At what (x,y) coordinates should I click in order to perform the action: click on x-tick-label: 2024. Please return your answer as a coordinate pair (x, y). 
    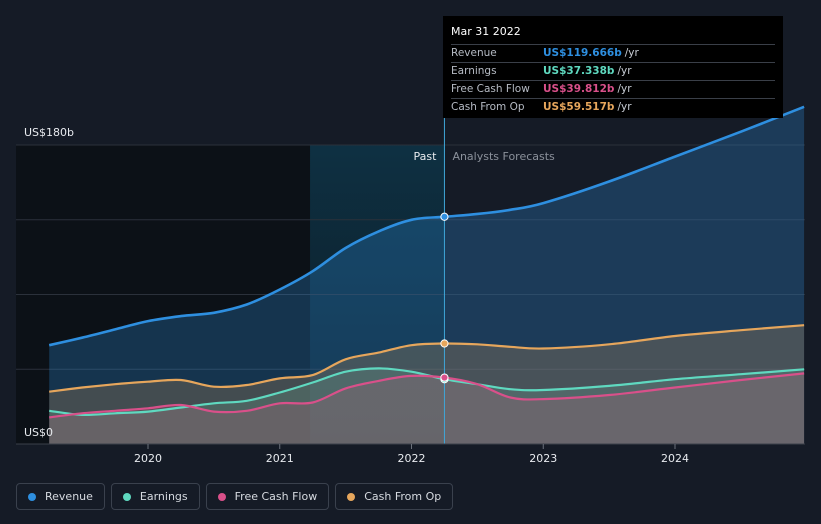
    Looking at the image, I should click on (675, 458).